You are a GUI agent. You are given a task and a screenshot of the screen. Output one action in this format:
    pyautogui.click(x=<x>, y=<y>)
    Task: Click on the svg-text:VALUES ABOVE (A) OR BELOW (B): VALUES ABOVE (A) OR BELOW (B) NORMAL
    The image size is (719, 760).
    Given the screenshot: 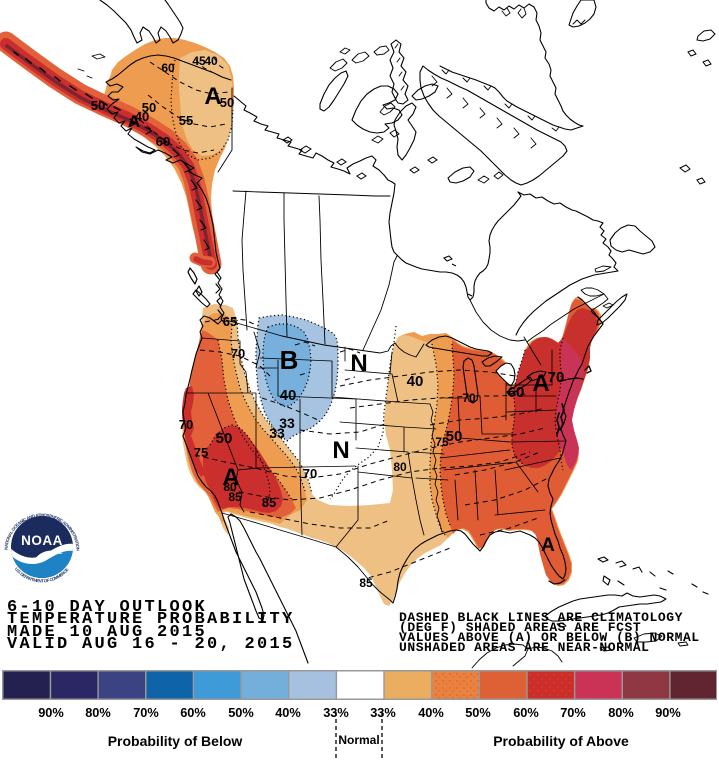 What is the action you would take?
    pyautogui.click(x=549, y=637)
    